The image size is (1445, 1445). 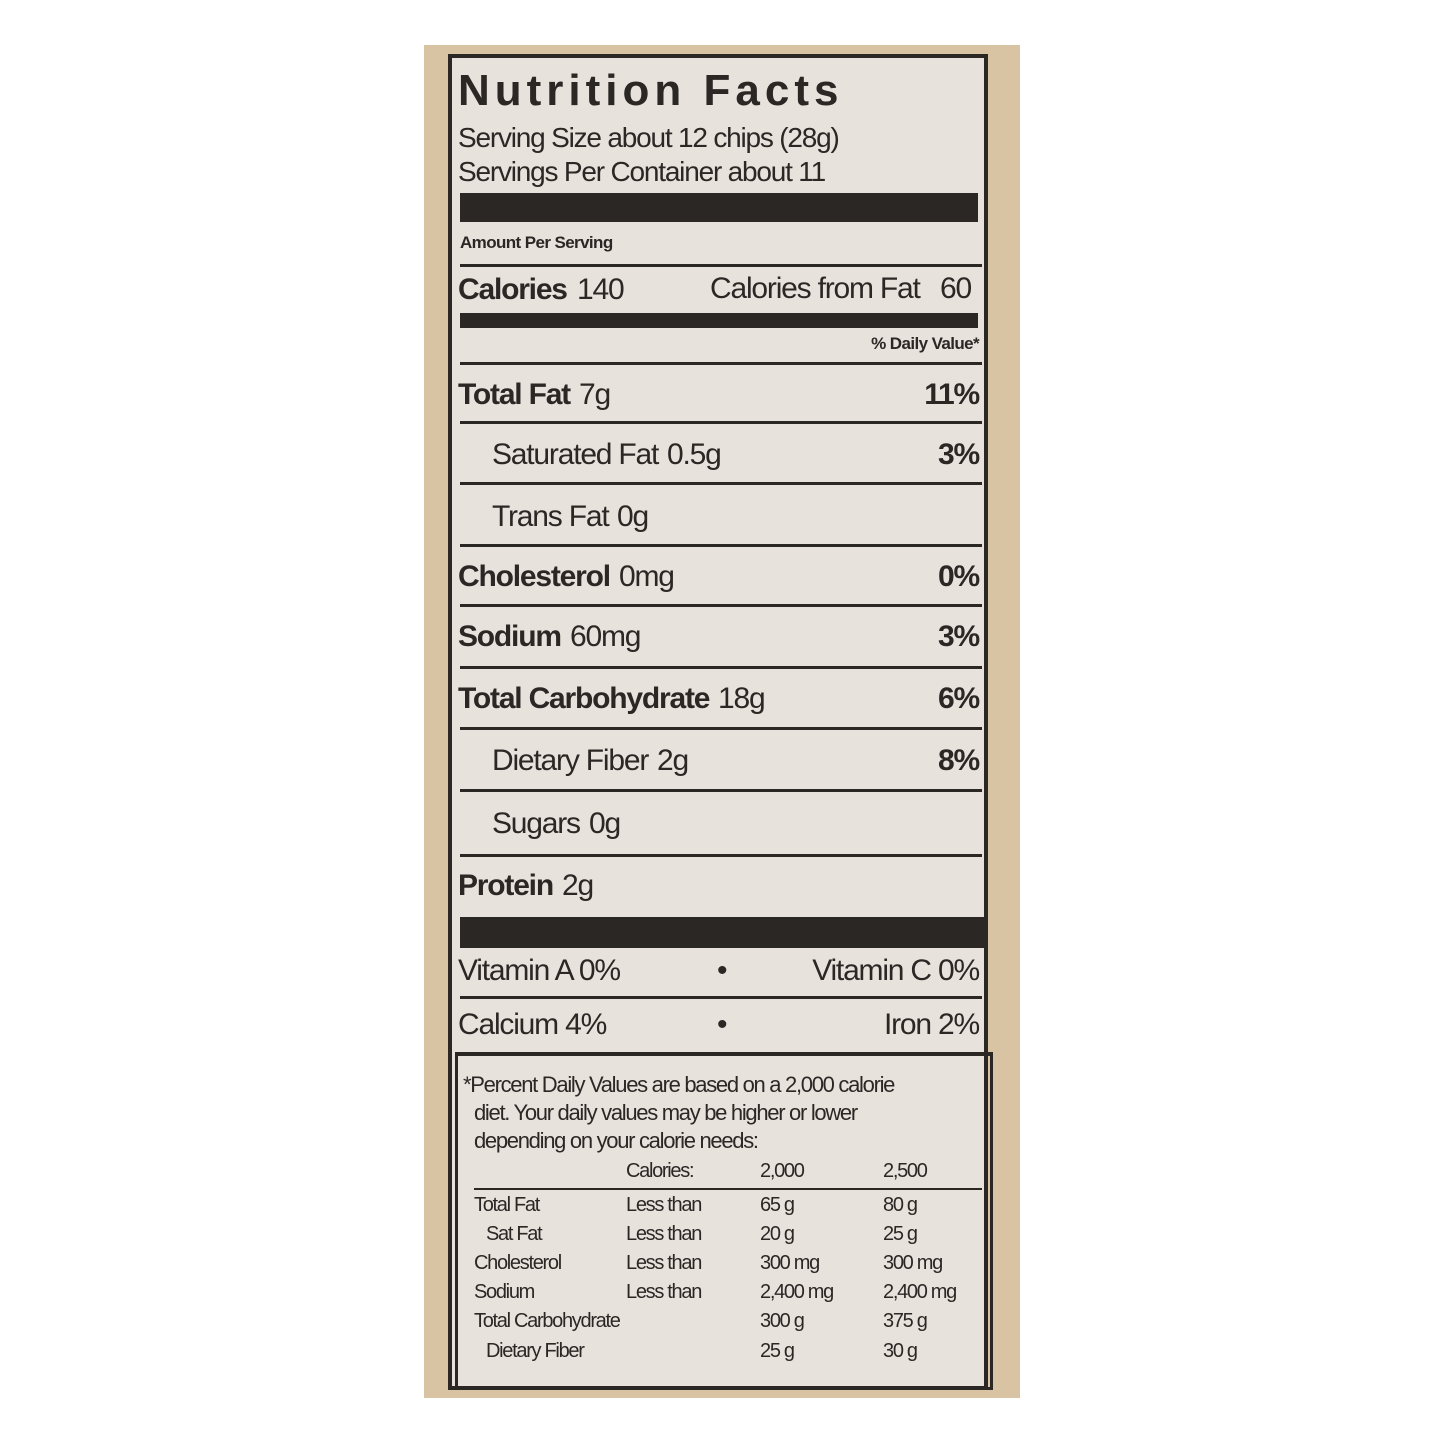 I want to click on table-cell: 30 g, so click(x=900, y=1351).